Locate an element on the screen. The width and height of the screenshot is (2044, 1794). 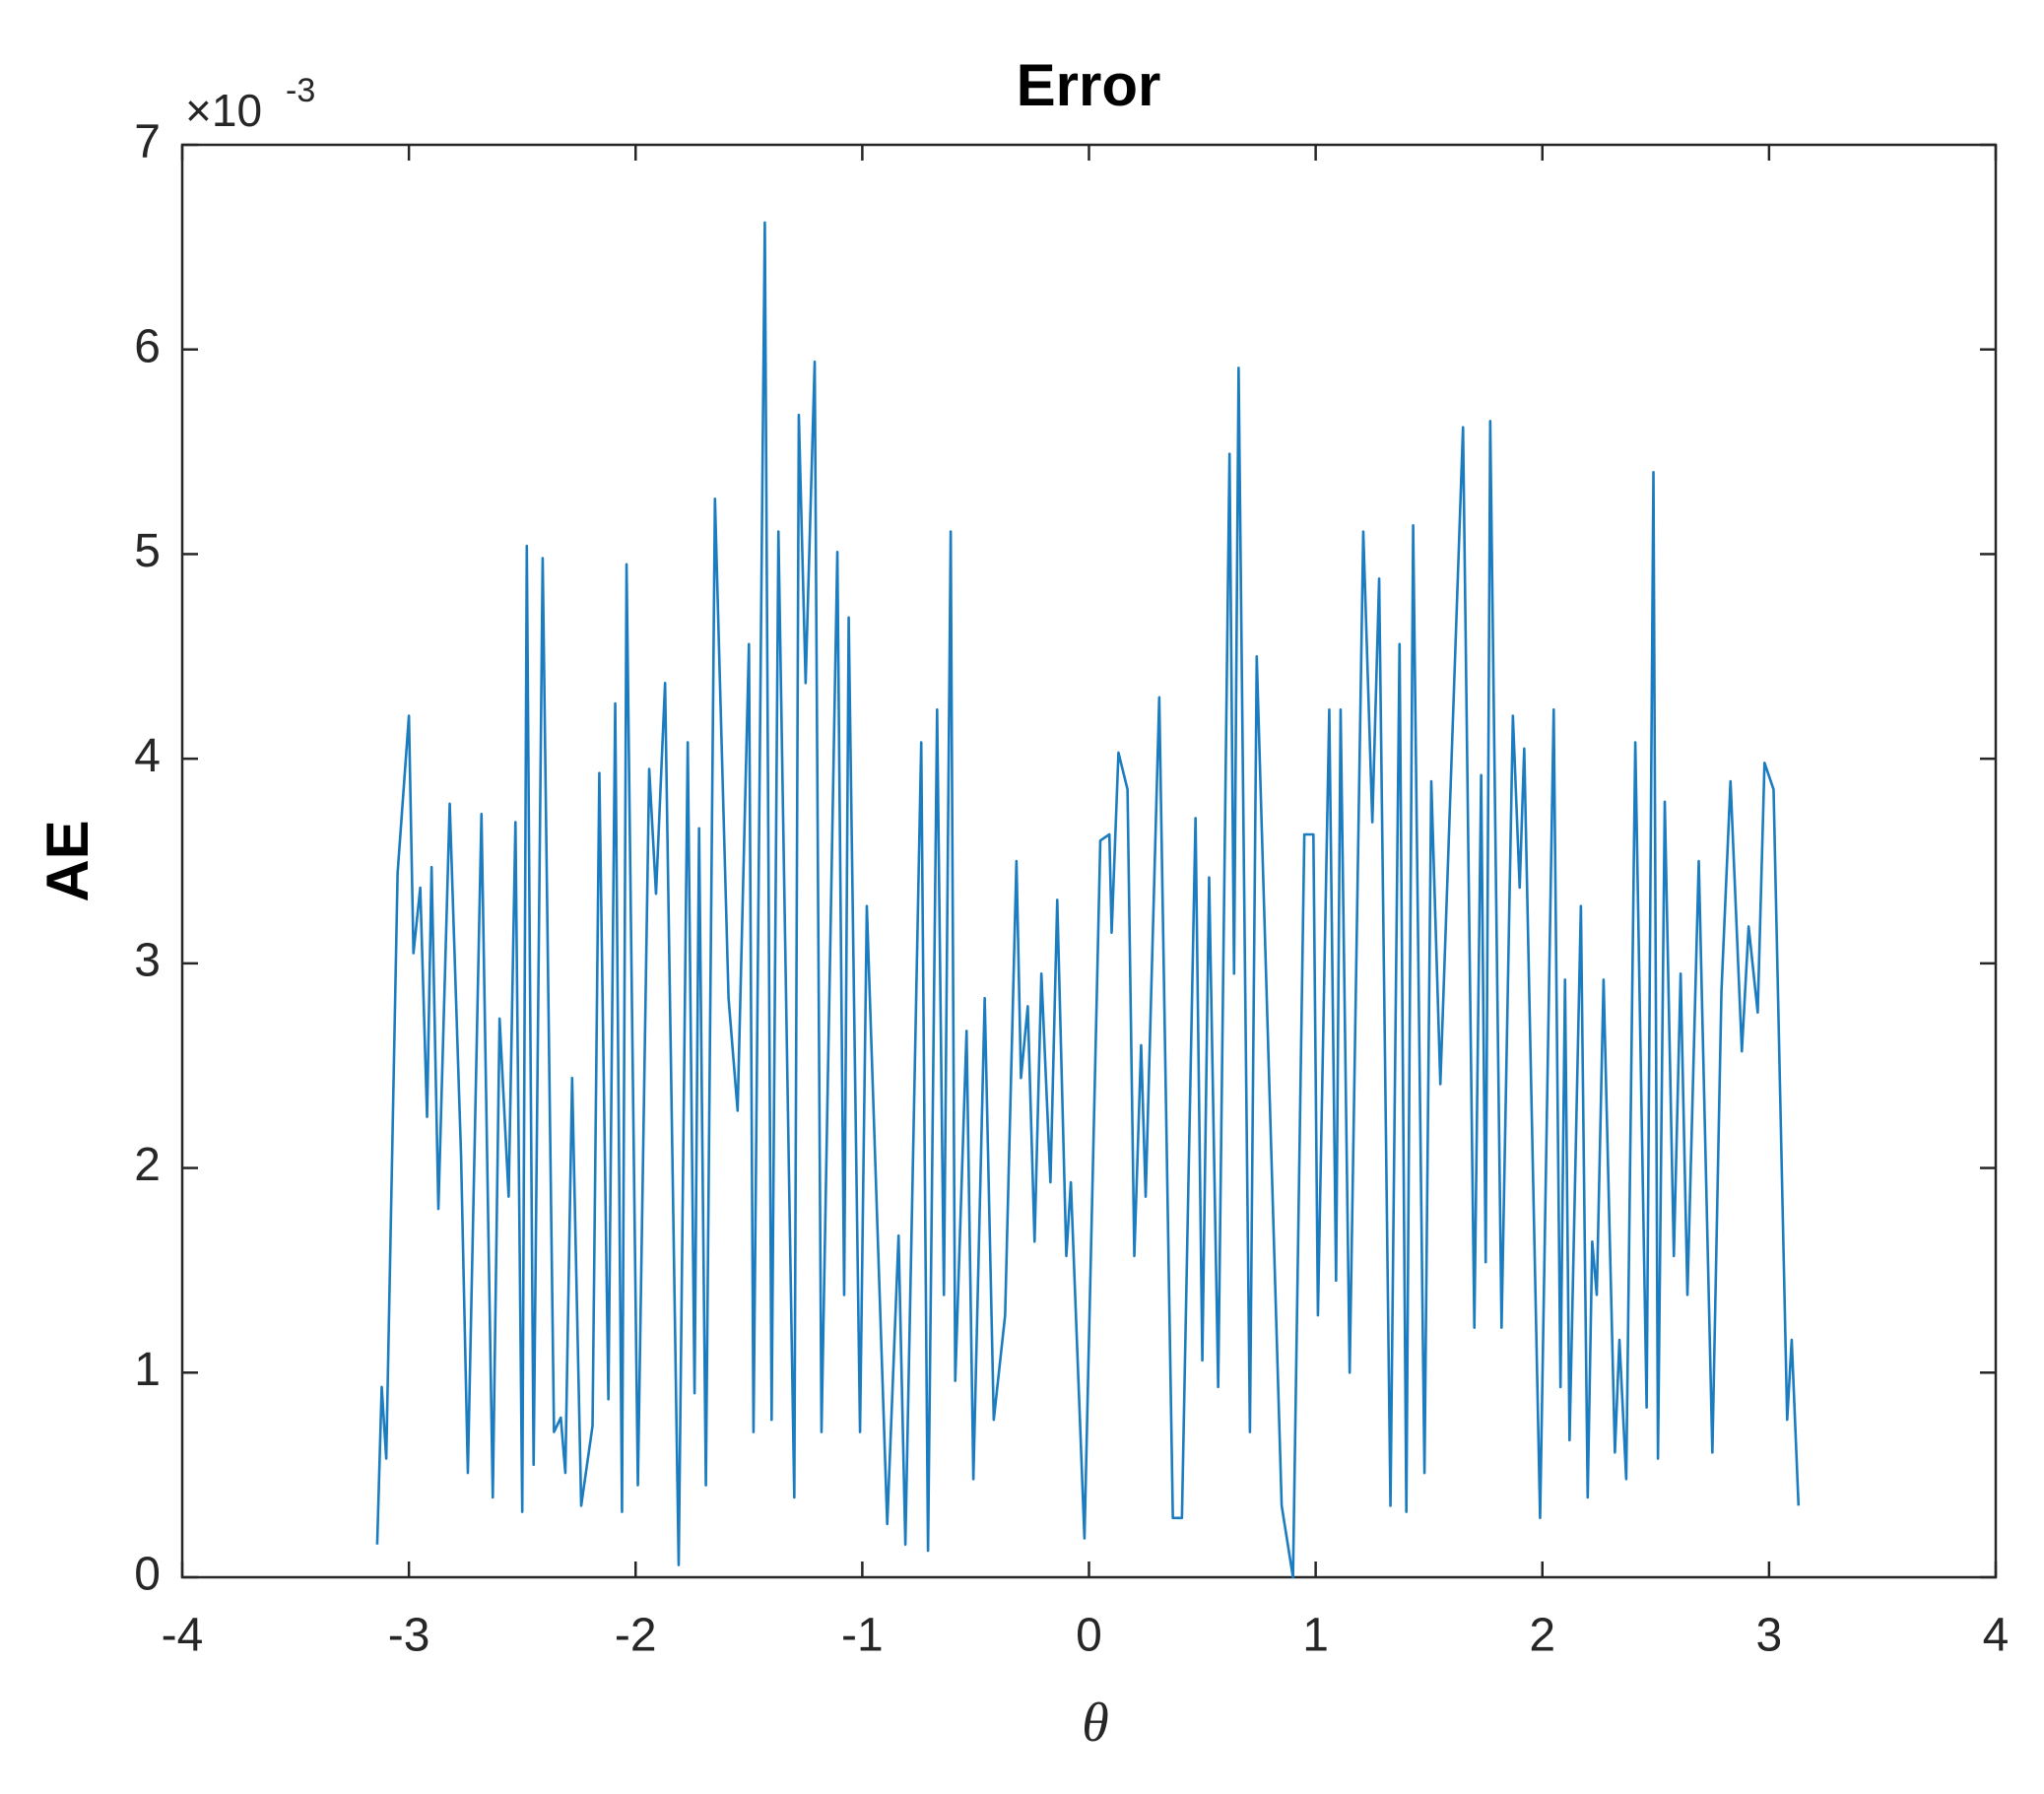
x-tick-label: 4 is located at coordinates (1997, 1636).